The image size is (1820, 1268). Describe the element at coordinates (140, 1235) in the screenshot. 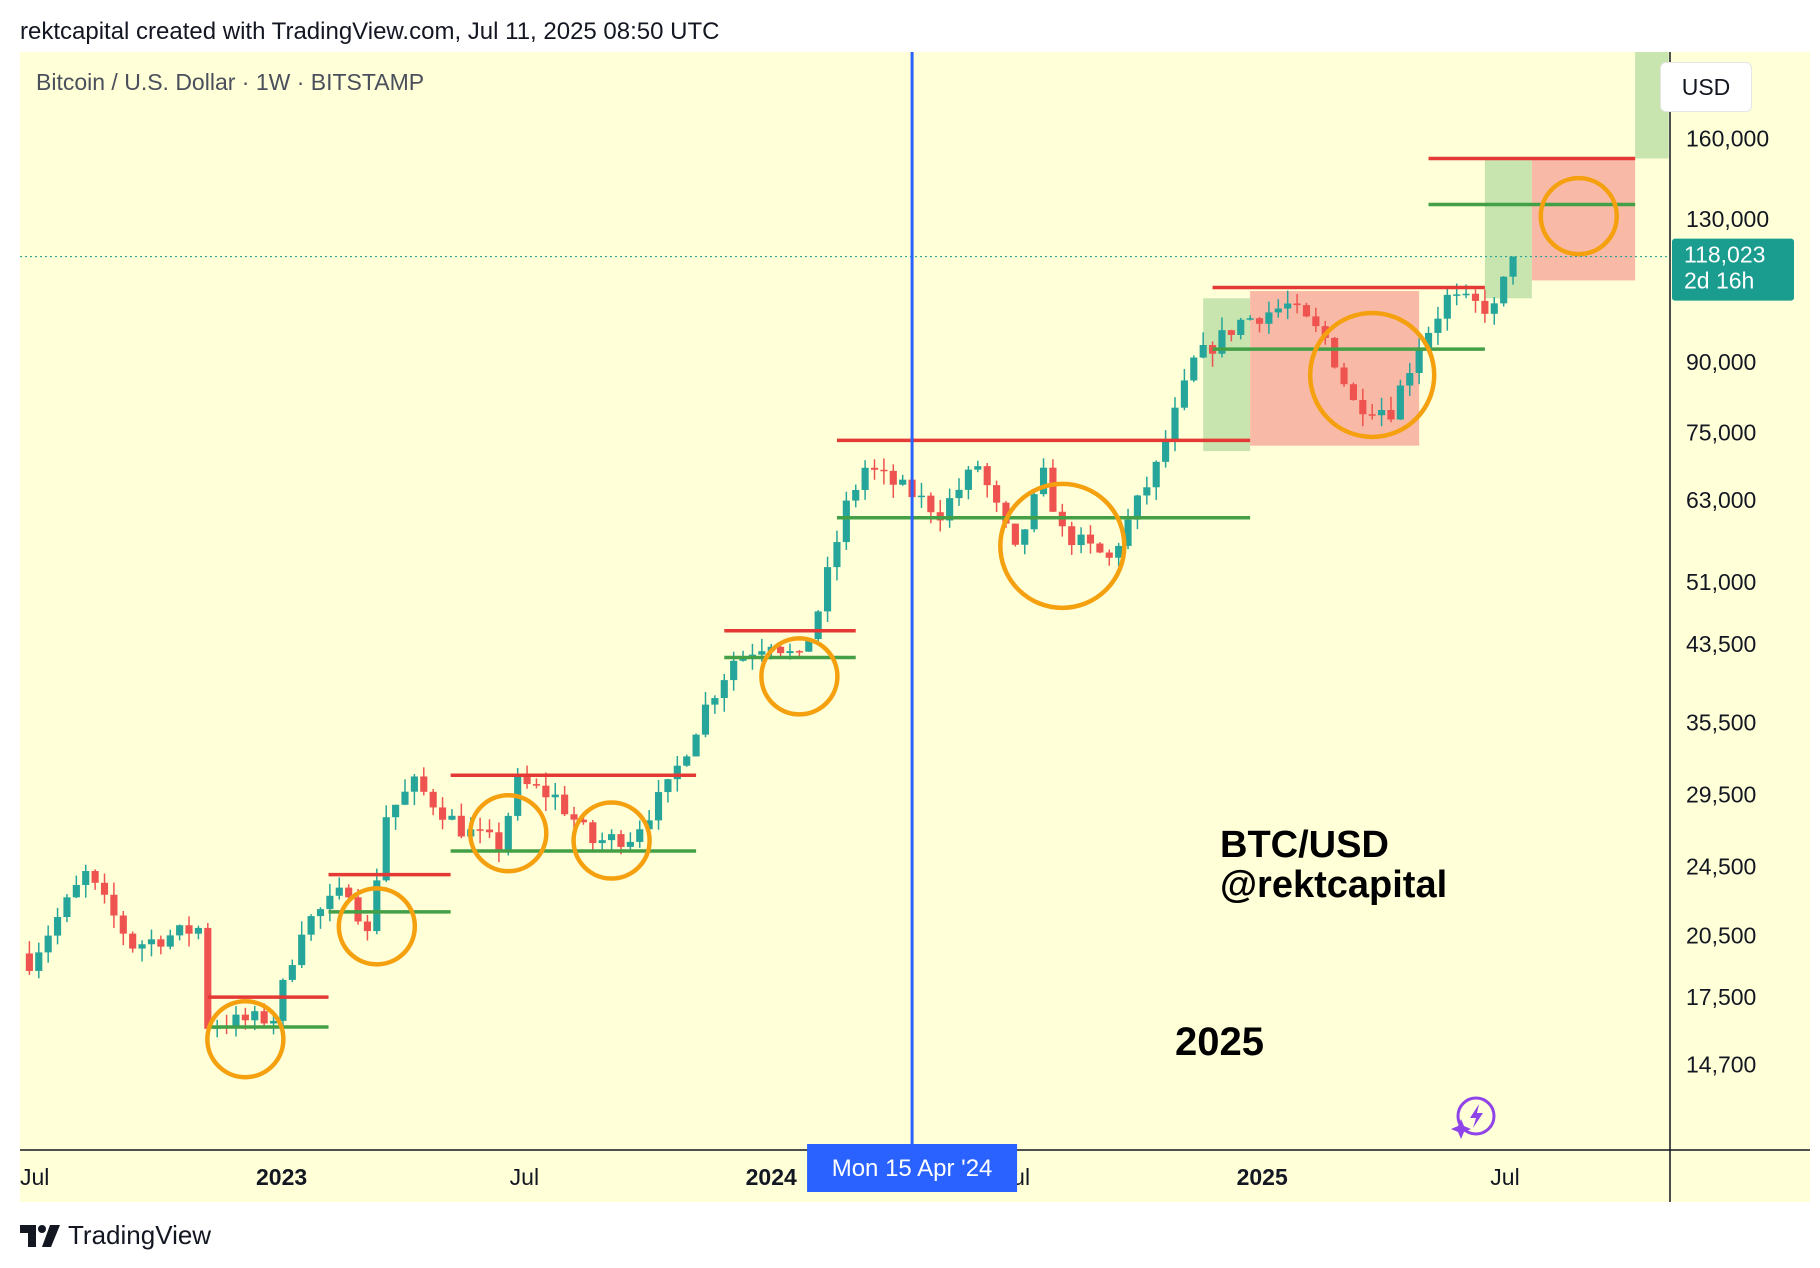

I see `tradingview-logo-text: TradingView` at that location.